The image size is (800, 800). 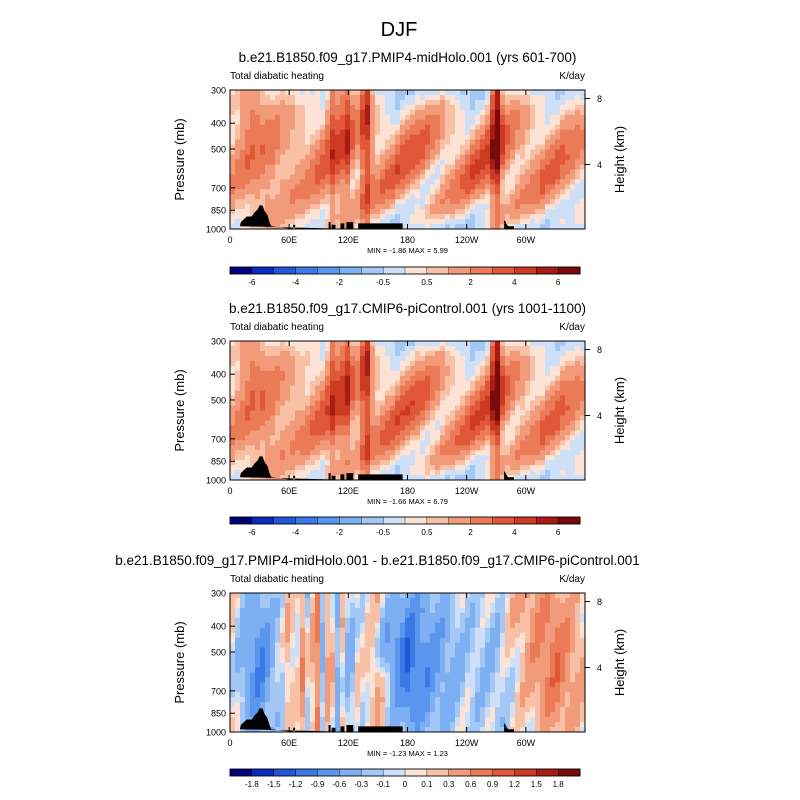 What do you see at coordinates (216, 230) in the screenshot?
I see `y-tick-label: 1000` at bounding box center [216, 230].